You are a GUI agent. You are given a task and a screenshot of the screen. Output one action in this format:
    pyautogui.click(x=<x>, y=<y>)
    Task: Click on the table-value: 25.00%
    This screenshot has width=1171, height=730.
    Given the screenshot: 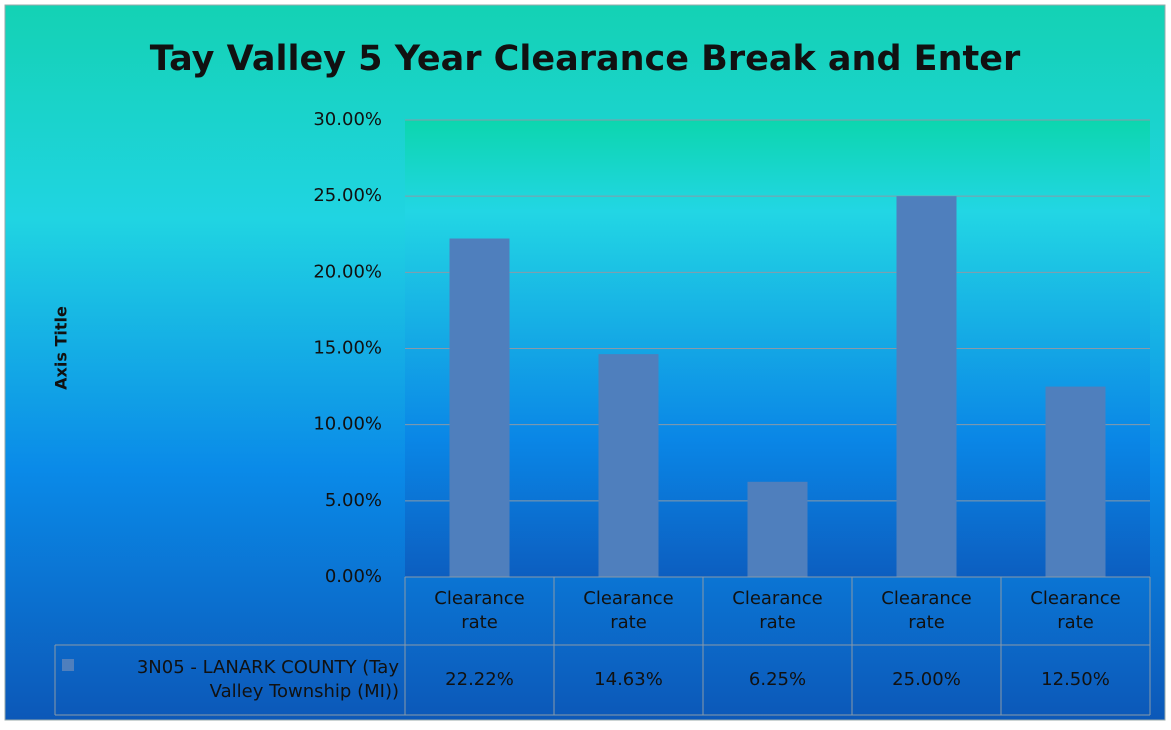 What is the action you would take?
    pyautogui.click(x=926, y=680)
    